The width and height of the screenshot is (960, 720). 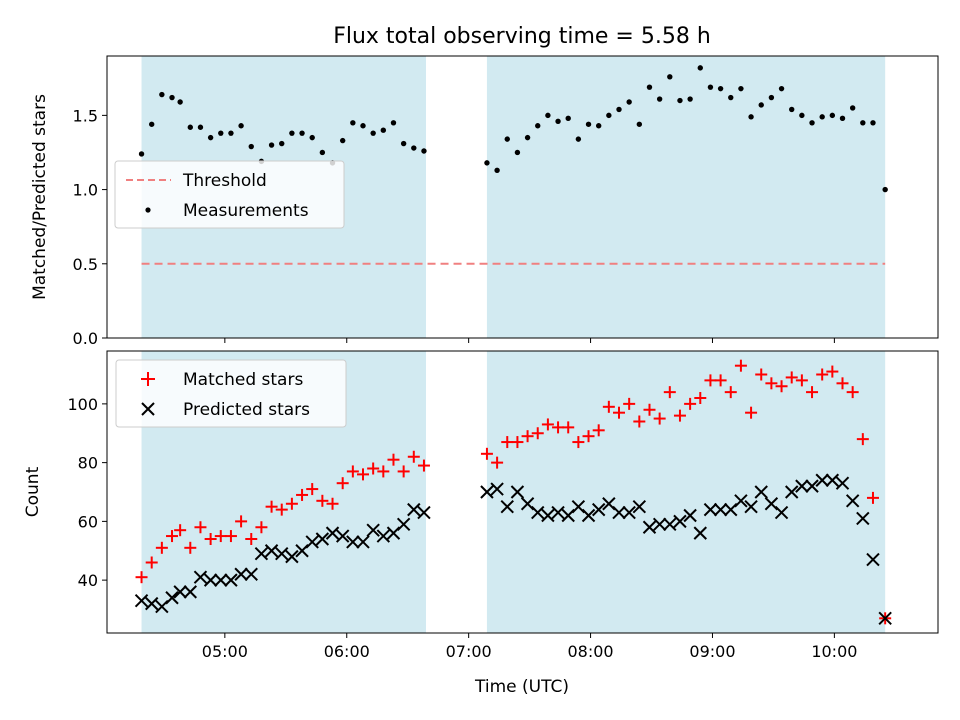 What do you see at coordinates (243, 380) in the screenshot?
I see `matched-legend-label: Matched stars` at bounding box center [243, 380].